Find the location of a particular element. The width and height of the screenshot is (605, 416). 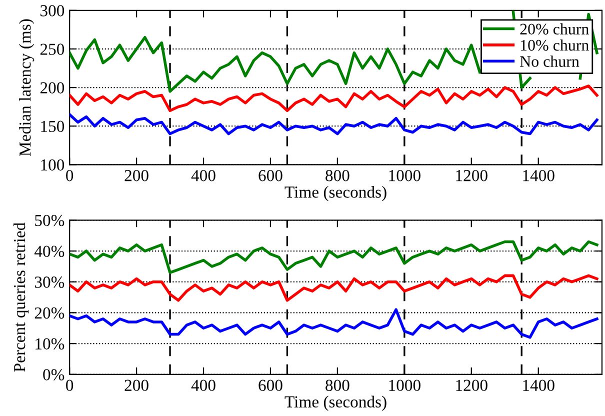

y-tick-label: 300 is located at coordinates (52, 10).